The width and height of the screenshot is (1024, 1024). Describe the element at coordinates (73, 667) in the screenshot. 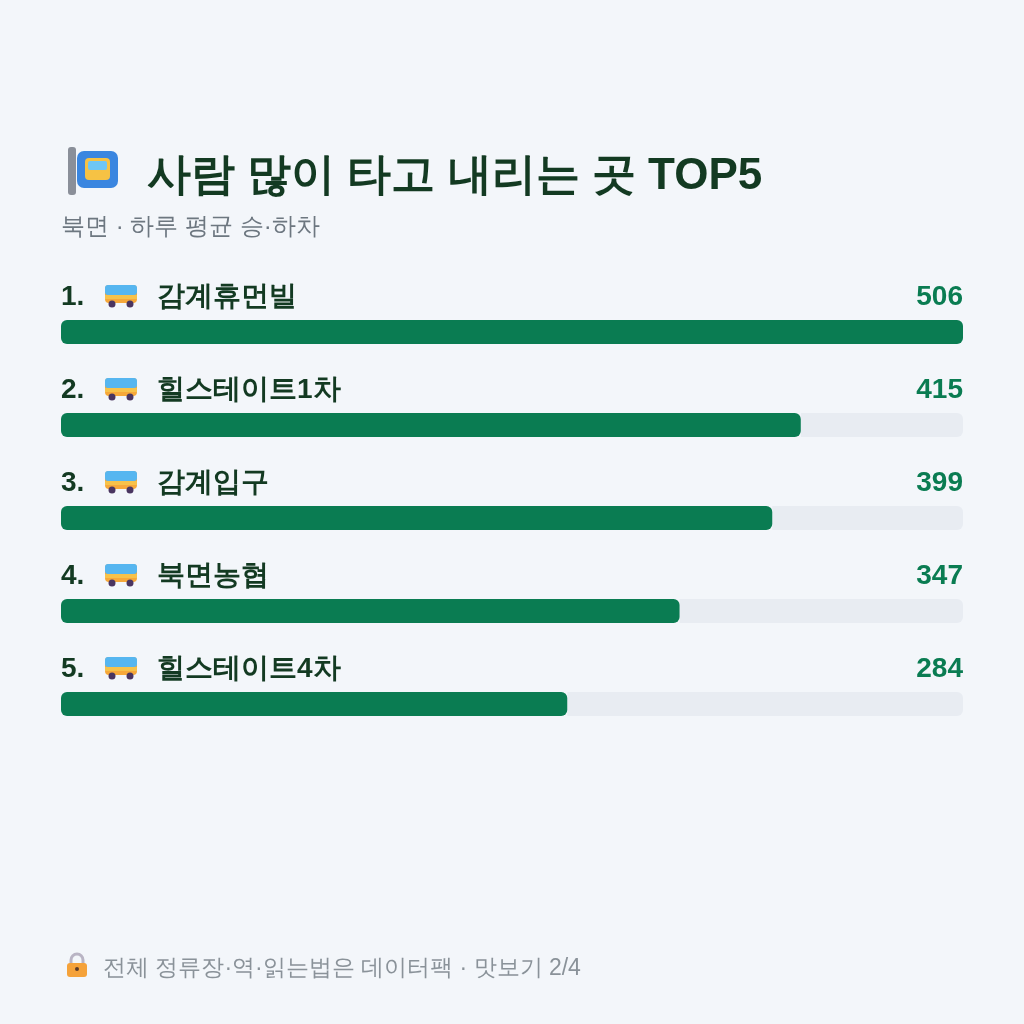

I see `category-rank: 5.` at that location.